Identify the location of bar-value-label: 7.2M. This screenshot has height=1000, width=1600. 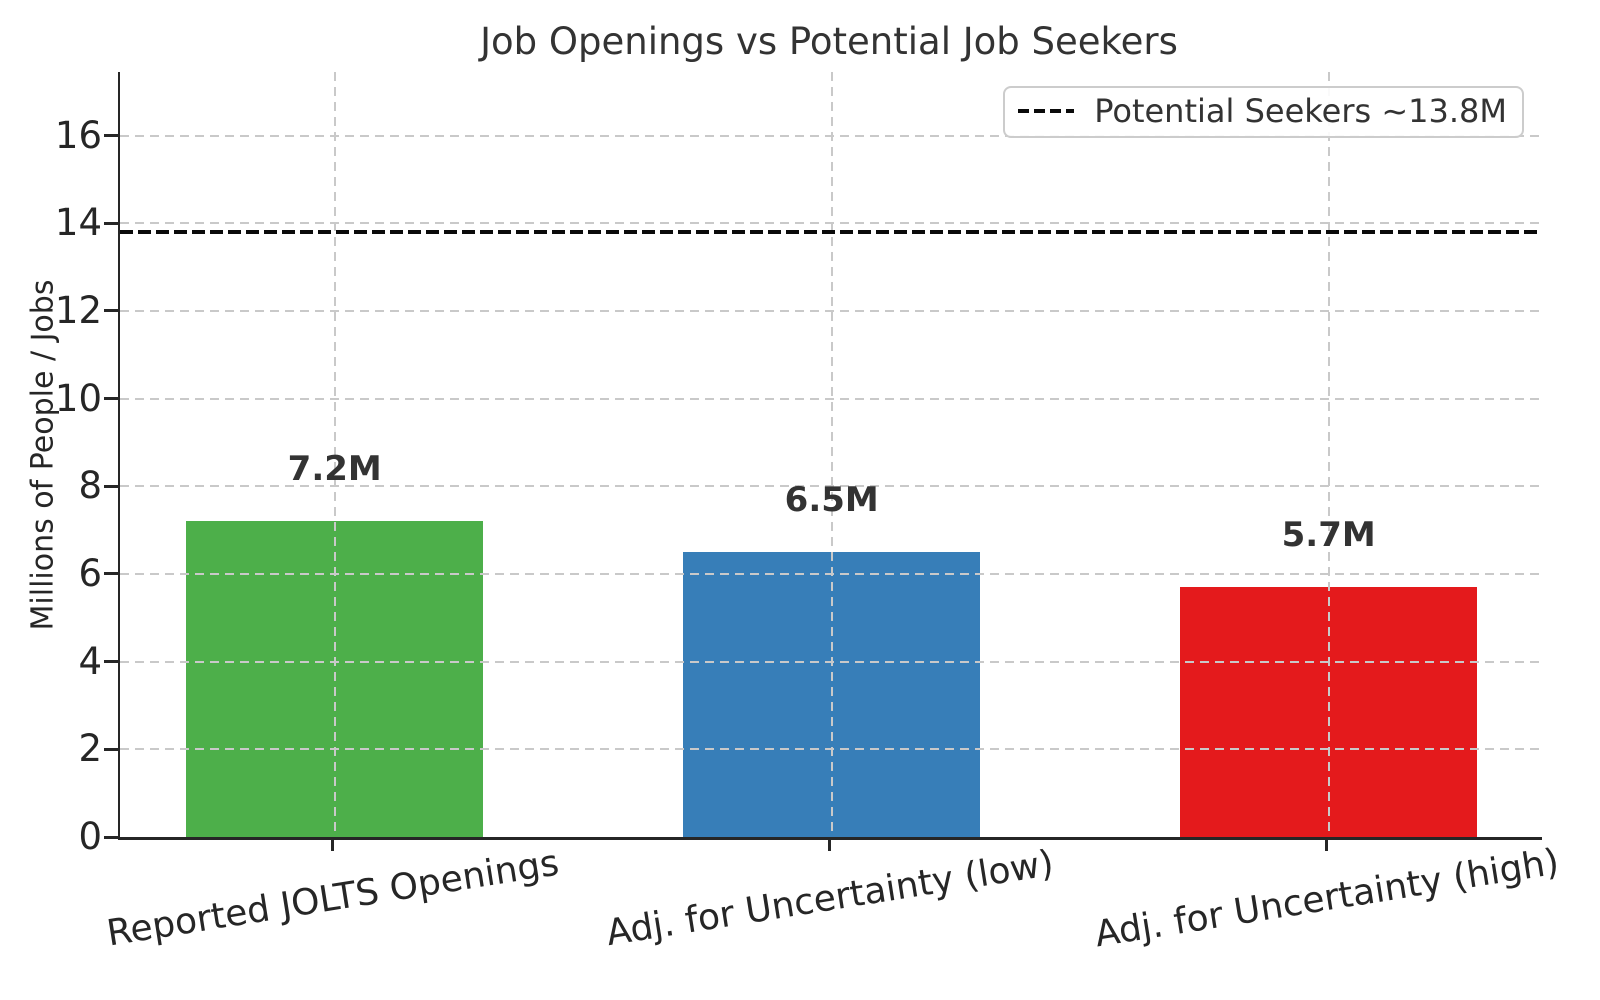
(334, 469).